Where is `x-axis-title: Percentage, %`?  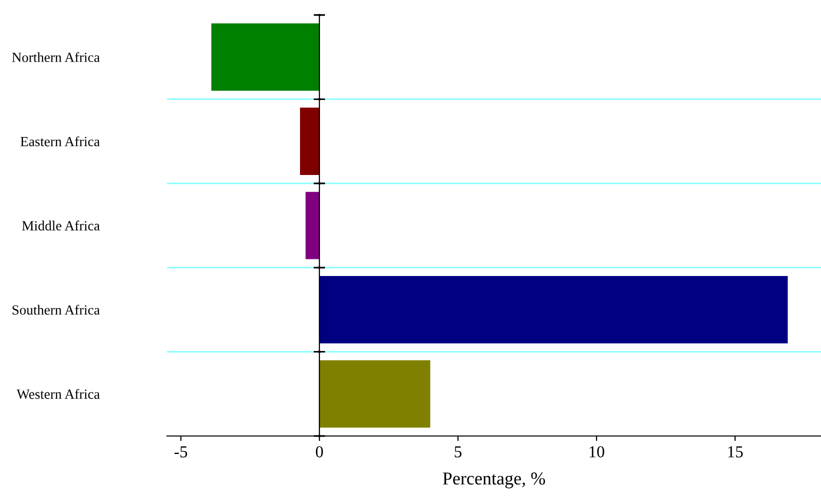
x-axis-title: Percentage, % is located at coordinates (494, 480).